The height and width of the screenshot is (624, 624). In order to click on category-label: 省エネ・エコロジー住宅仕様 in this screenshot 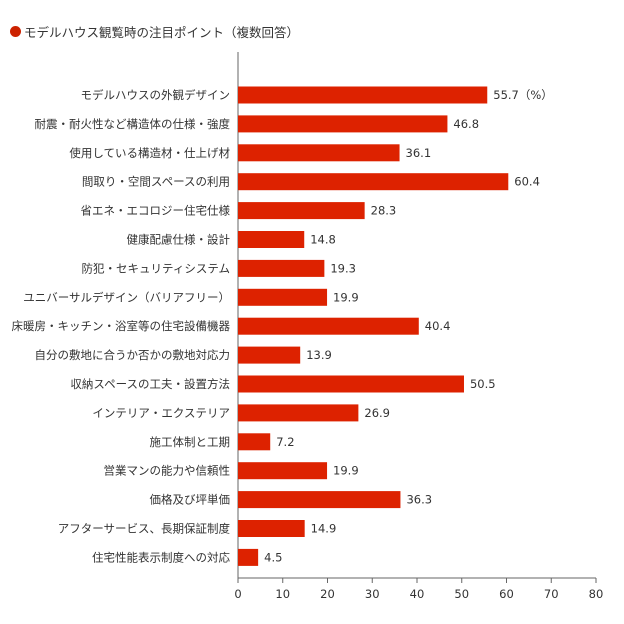, I will do `click(156, 211)`.